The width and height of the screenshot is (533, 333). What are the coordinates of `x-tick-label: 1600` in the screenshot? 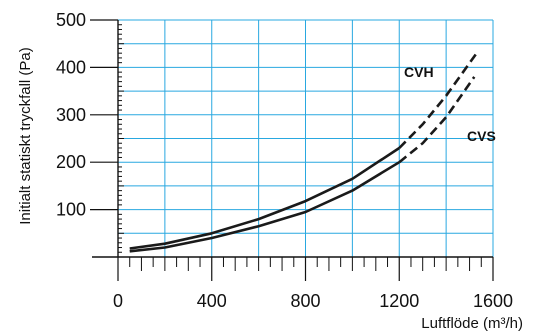 It's located at (493, 301).